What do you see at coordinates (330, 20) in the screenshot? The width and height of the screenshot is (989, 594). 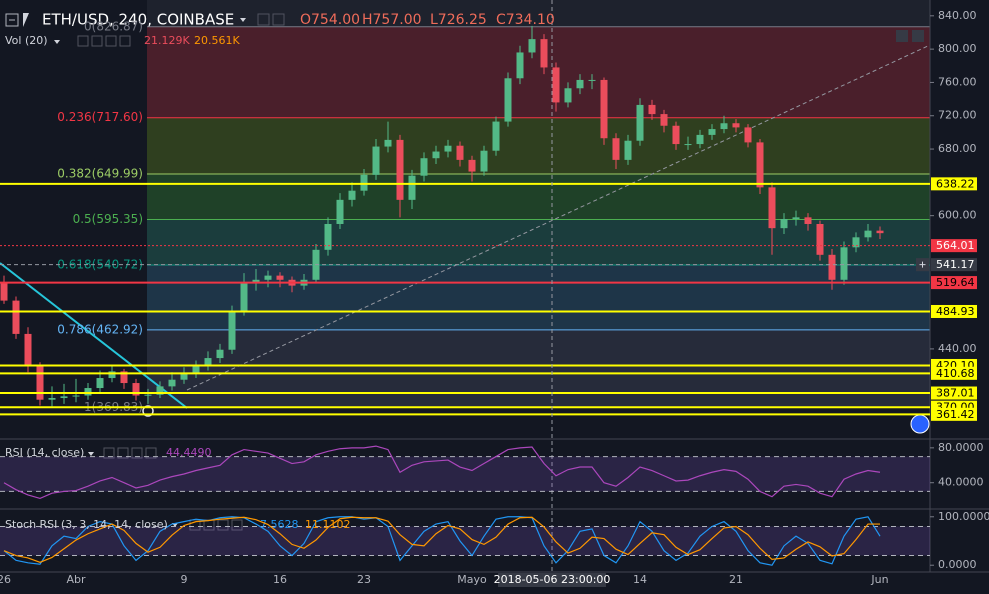 I see `ohlc-value: O754.00` at bounding box center [330, 20].